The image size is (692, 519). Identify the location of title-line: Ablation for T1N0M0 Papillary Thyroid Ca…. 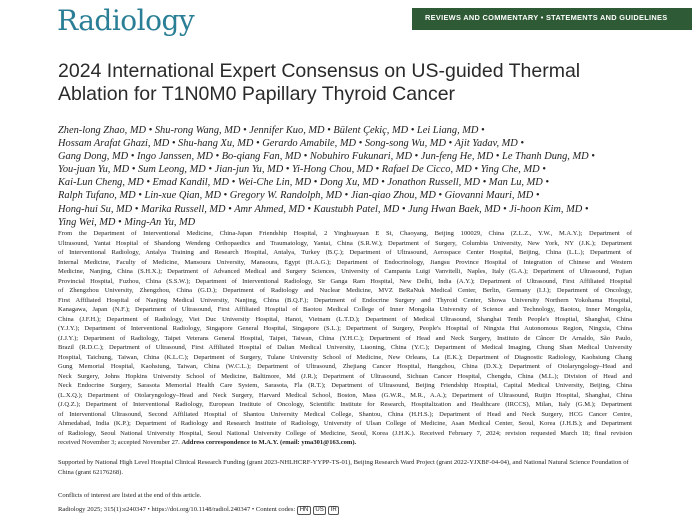
(257, 94).